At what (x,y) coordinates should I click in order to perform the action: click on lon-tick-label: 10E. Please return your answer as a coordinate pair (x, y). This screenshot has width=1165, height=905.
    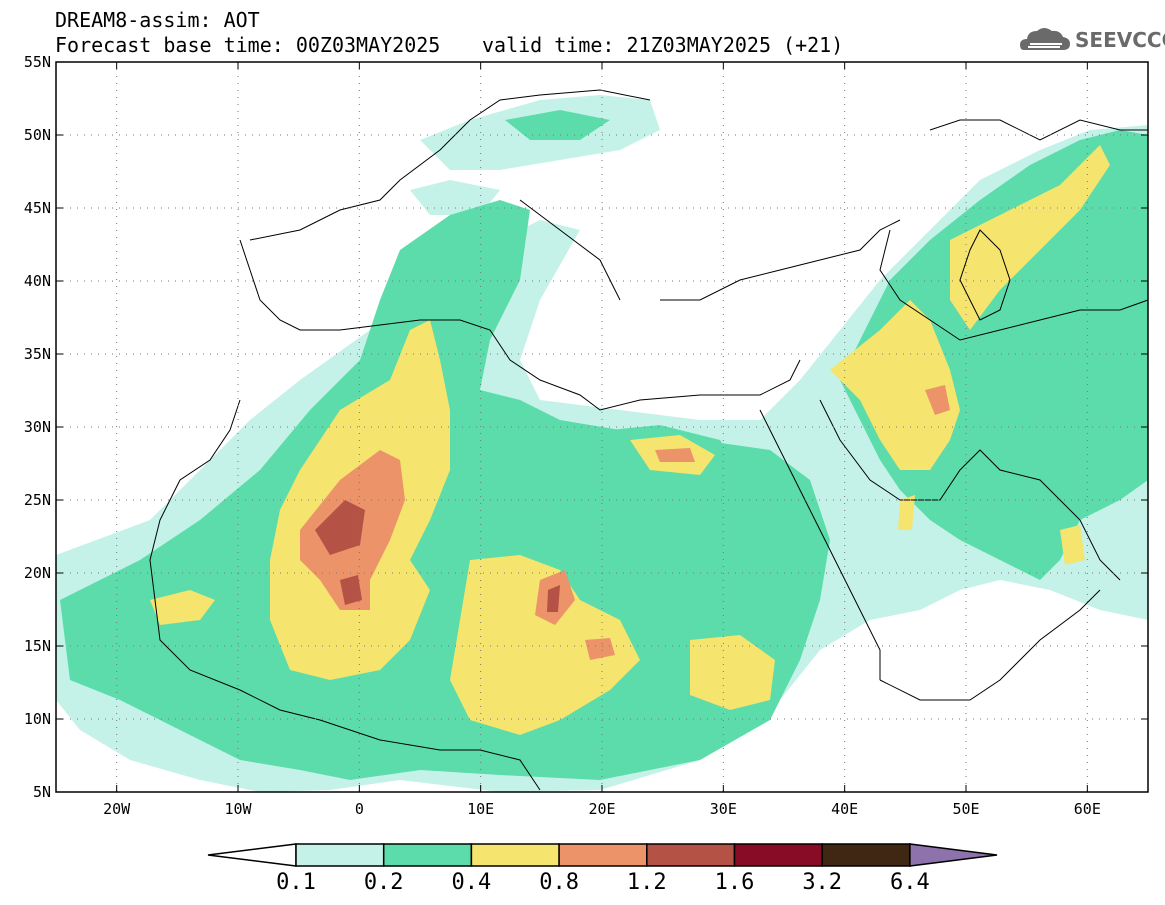
    Looking at the image, I should click on (480, 809).